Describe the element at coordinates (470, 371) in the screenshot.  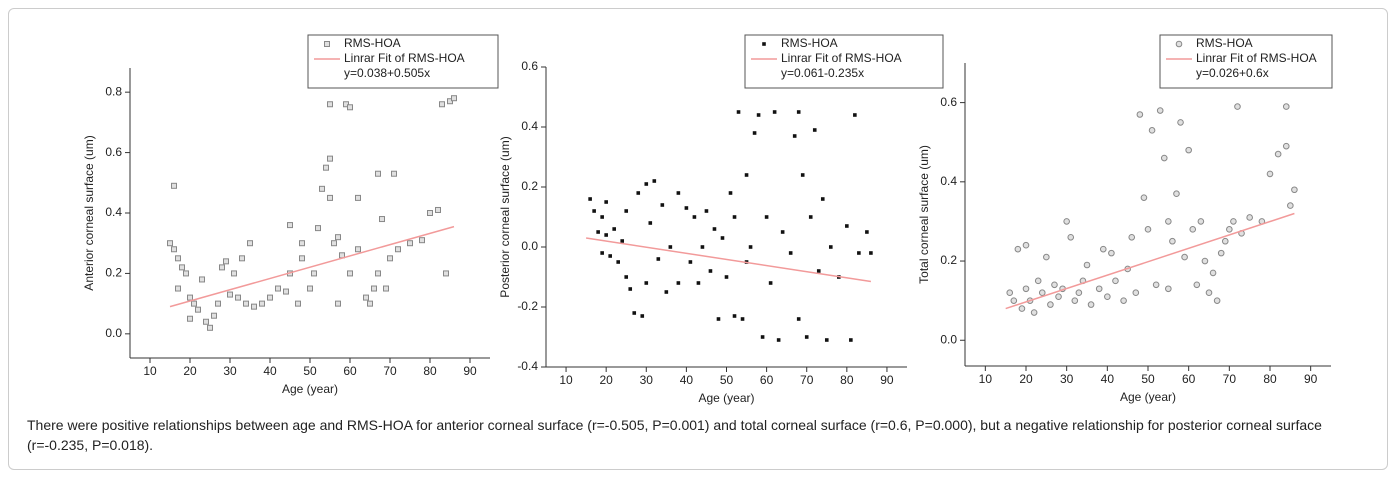
I see `x-tick-label: 90` at that location.